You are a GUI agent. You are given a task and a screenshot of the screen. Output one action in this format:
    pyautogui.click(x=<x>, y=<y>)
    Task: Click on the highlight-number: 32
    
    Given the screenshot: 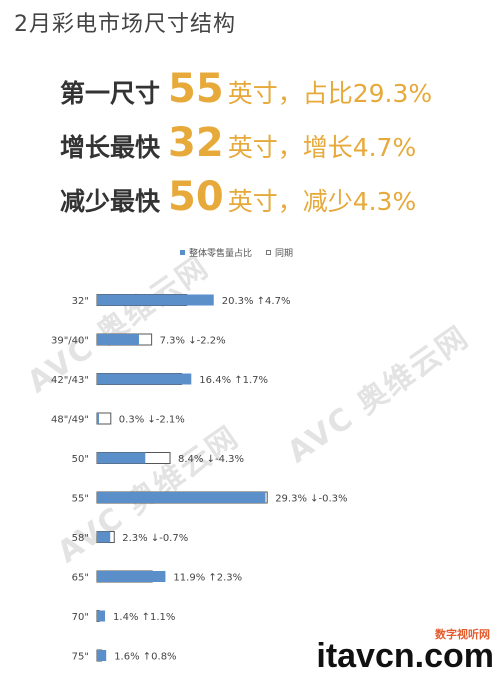 What is the action you would take?
    pyautogui.click(x=196, y=143)
    